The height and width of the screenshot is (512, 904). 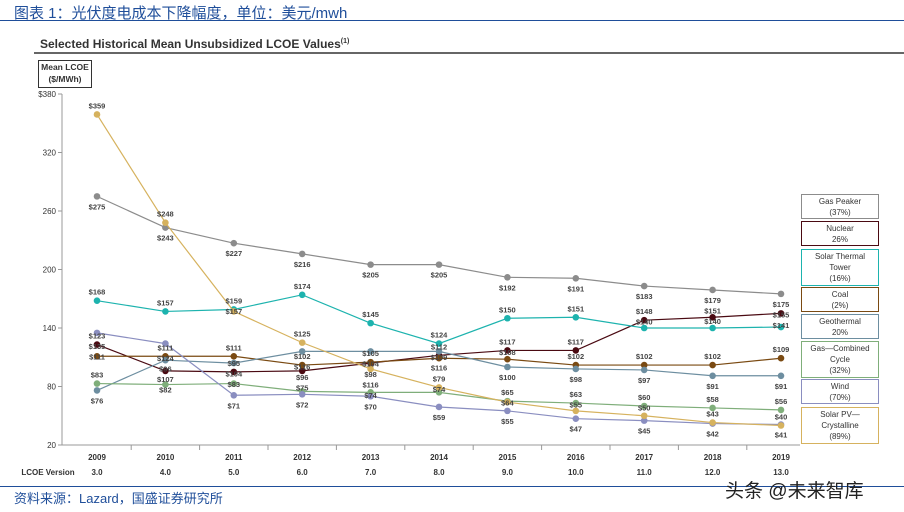 What do you see at coordinates (712, 414) in the screenshot?
I see `data-label: $43` at bounding box center [712, 414].